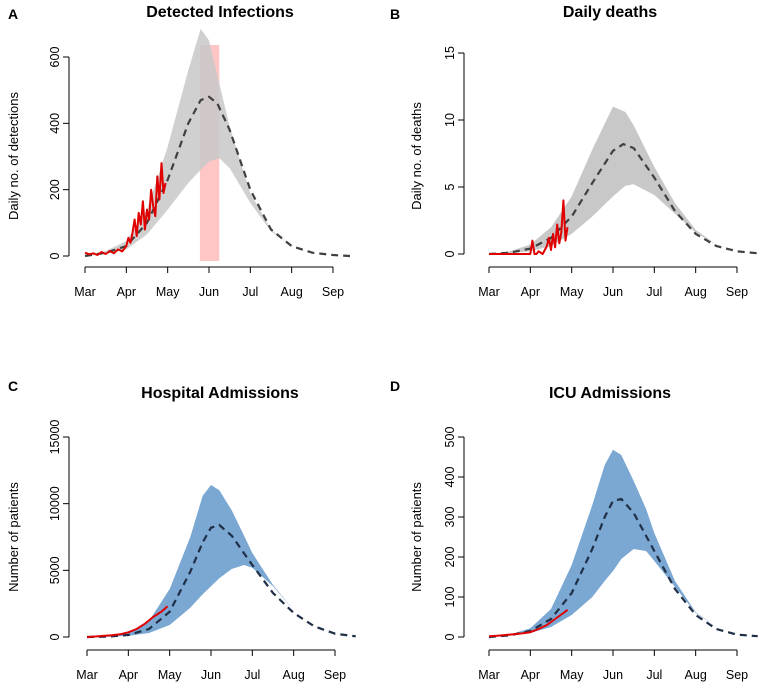  What do you see at coordinates (220, 12) in the screenshot?
I see `panel-title: Detected Infections` at bounding box center [220, 12].